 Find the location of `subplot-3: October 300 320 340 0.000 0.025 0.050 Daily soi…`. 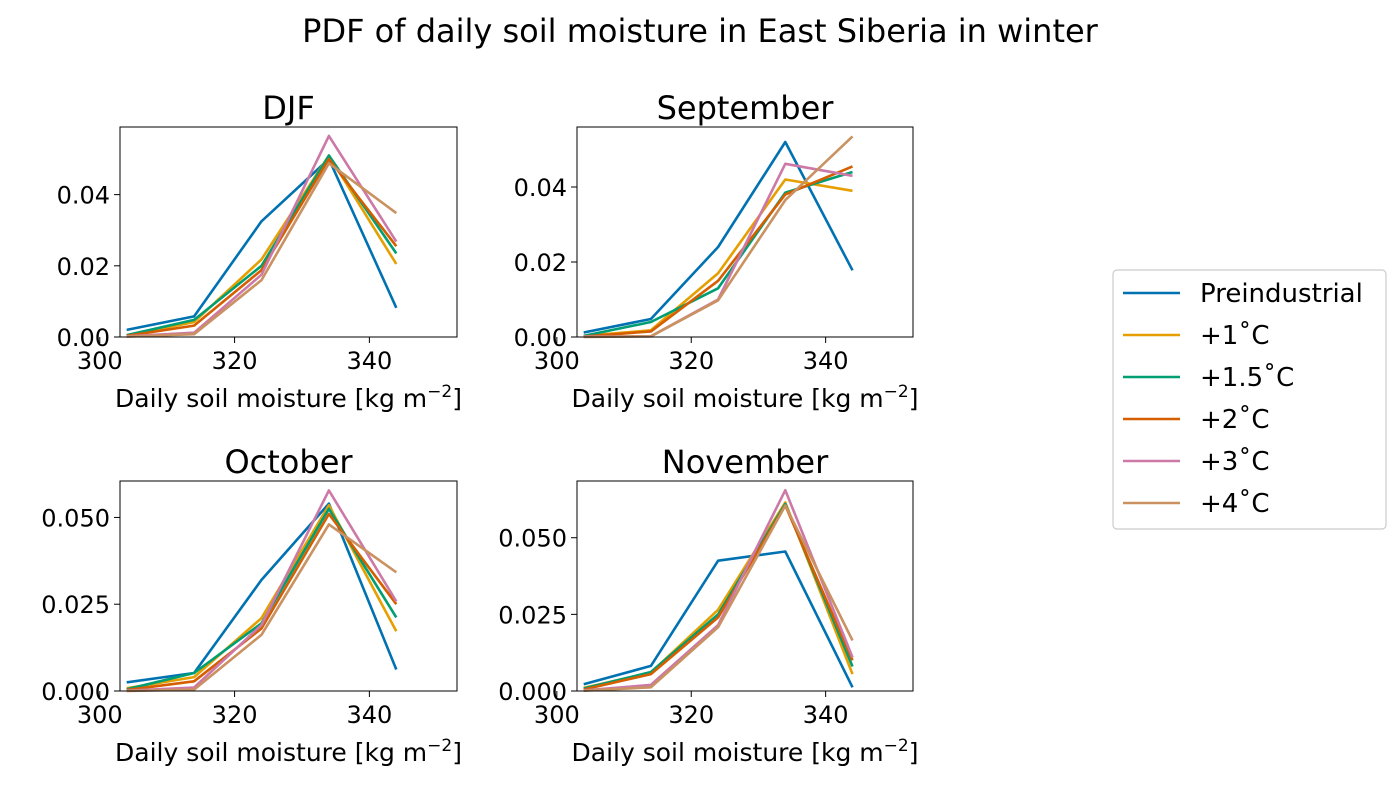

subplot-3: October 300 320 340 0.000 0.025 0.050 Daily soi… is located at coordinates (251, 605).